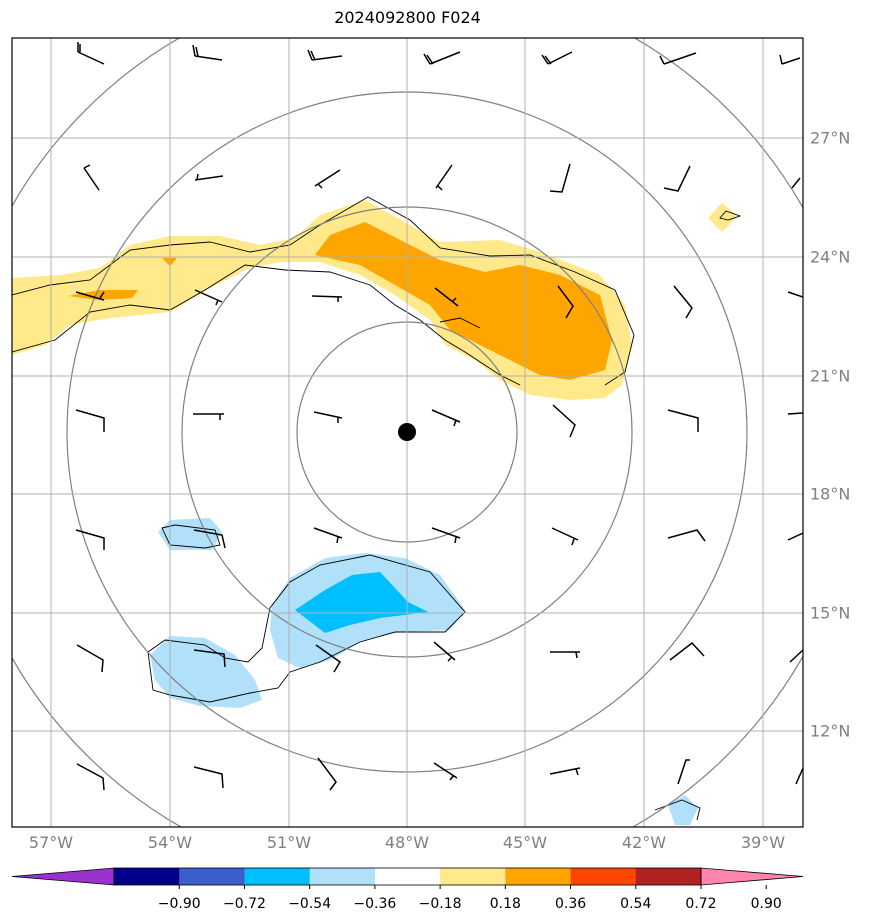 This screenshot has height=924, width=873. What do you see at coordinates (361, 602) in the screenshot?
I see `blue-core` at bounding box center [361, 602].